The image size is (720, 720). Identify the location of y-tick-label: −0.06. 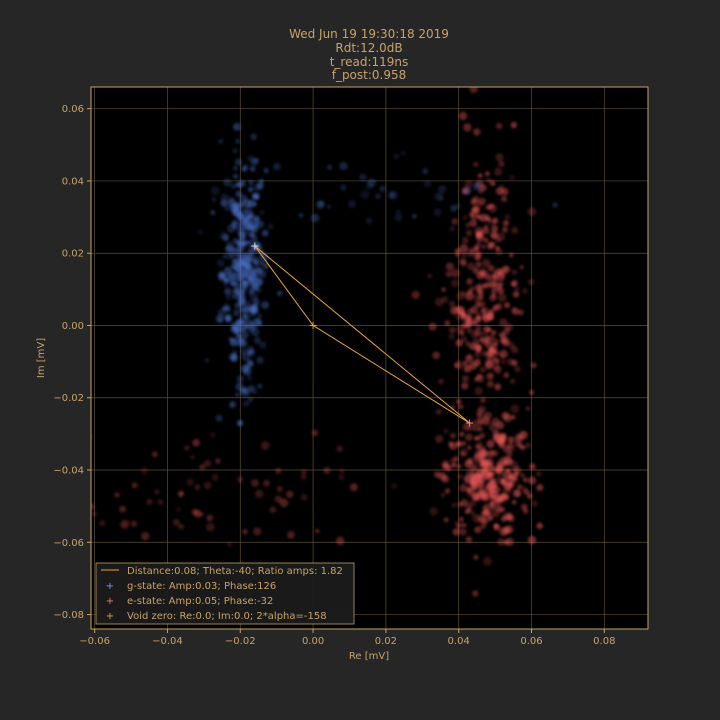
(68, 543).